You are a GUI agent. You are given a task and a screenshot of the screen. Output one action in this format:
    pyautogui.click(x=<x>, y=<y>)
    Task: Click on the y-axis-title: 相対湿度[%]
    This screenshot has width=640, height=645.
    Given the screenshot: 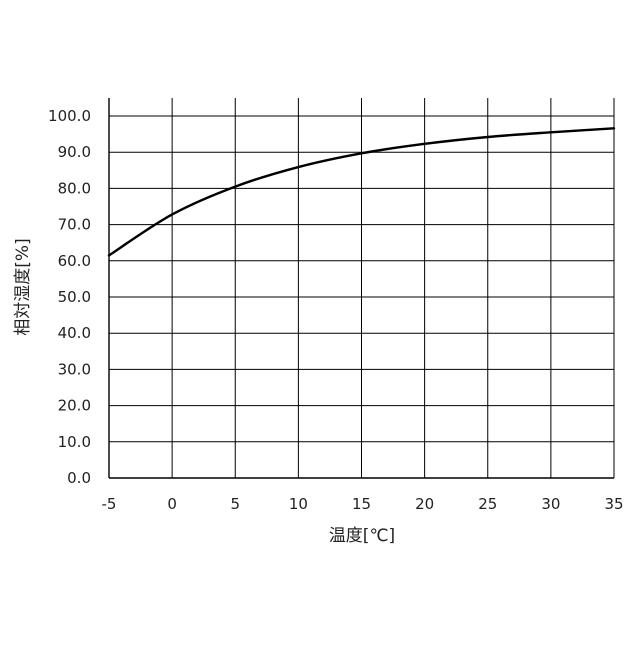 What is the action you would take?
    pyautogui.click(x=23, y=286)
    